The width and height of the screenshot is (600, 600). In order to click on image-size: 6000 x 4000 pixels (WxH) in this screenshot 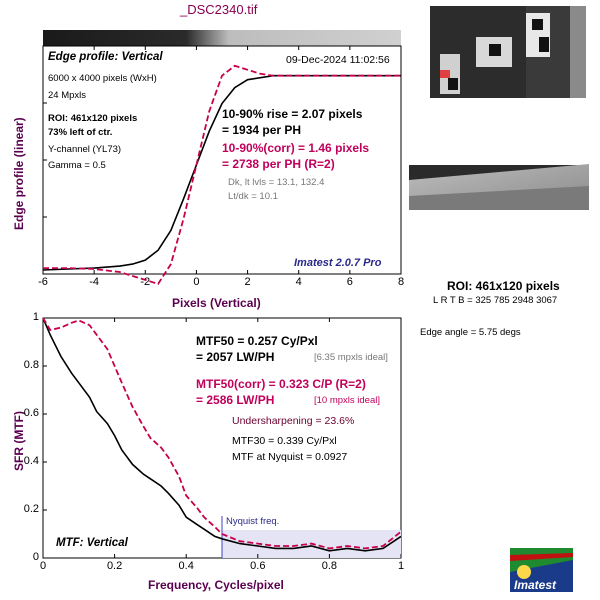, I will do `click(102, 78)`.